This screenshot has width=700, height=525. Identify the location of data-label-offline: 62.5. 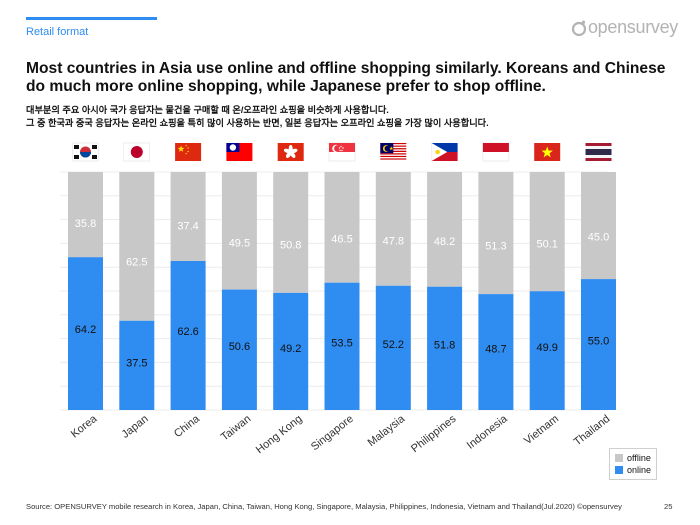
(136, 262).